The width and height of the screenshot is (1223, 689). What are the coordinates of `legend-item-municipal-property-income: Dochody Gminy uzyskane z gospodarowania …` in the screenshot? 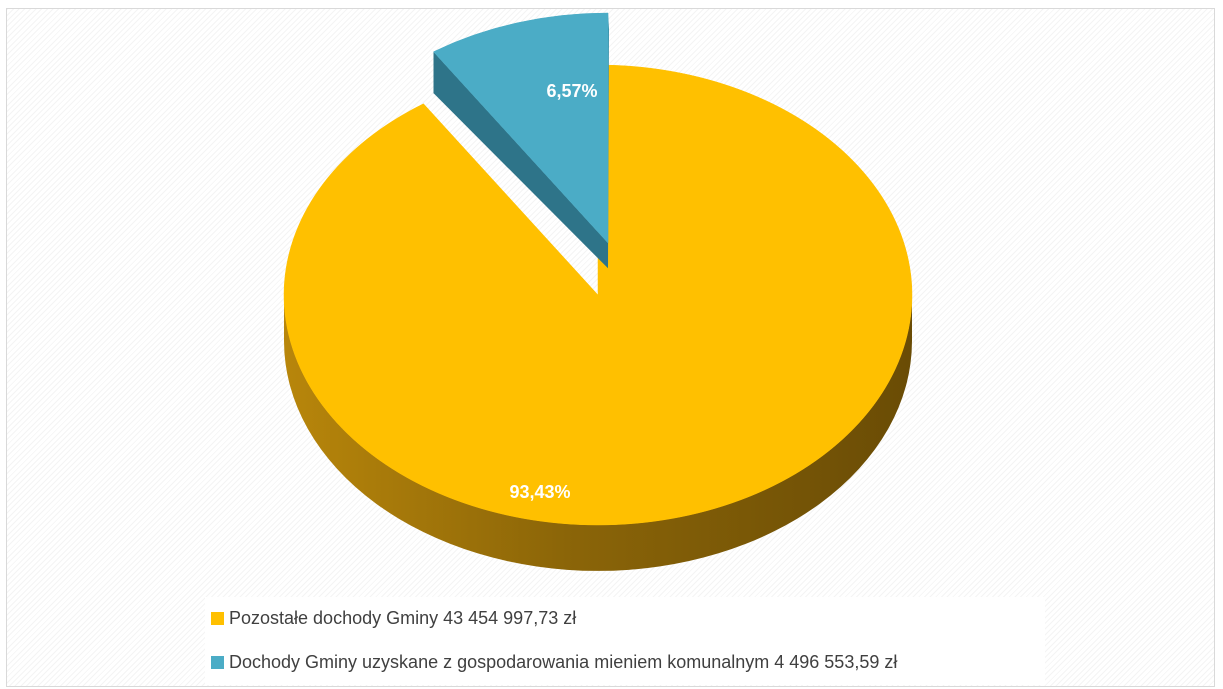 It's located at (554, 662).